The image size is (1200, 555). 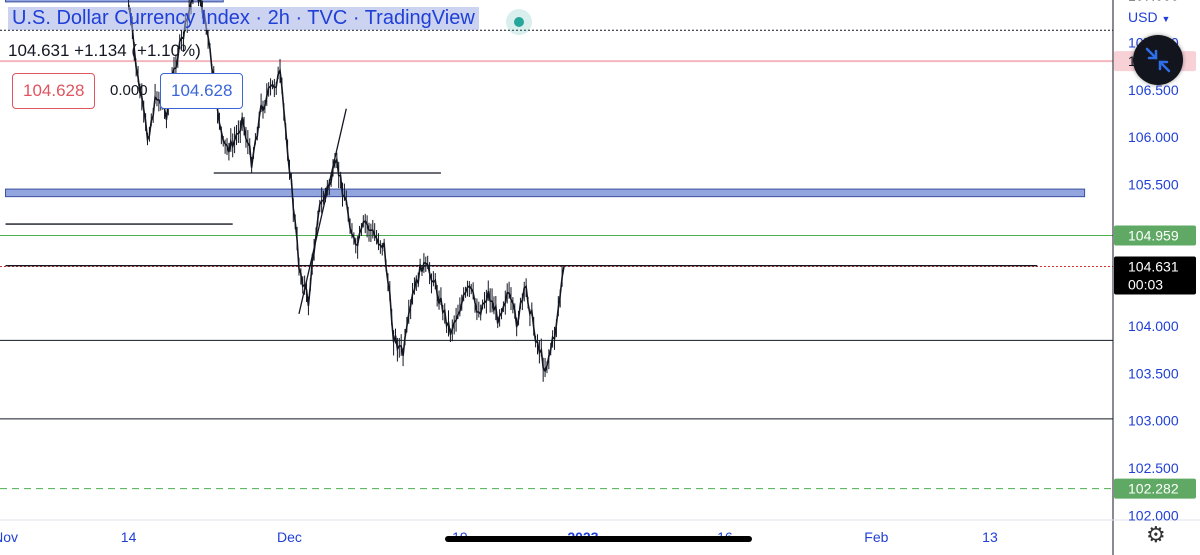 What do you see at coordinates (1145, 285) in the screenshot?
I see `countdown-text: 00:03` at bounding box center [1145, 285].